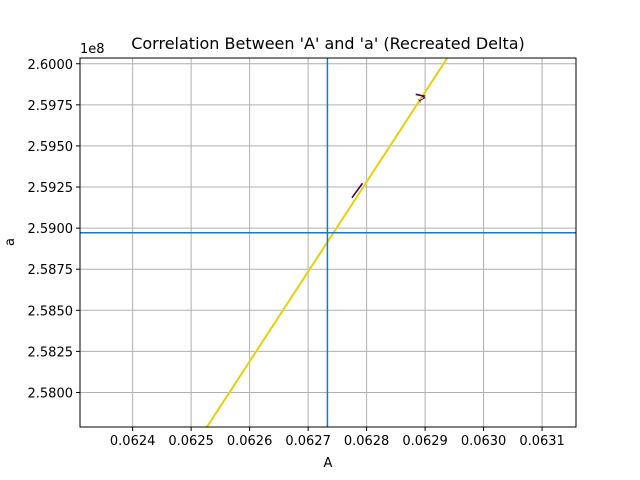 This screenshot has height=480, width=640. What do you see at coordinates (328, 463) in the screenshot?
I see `x-axis-title: A` at bounding box center [328, 463].